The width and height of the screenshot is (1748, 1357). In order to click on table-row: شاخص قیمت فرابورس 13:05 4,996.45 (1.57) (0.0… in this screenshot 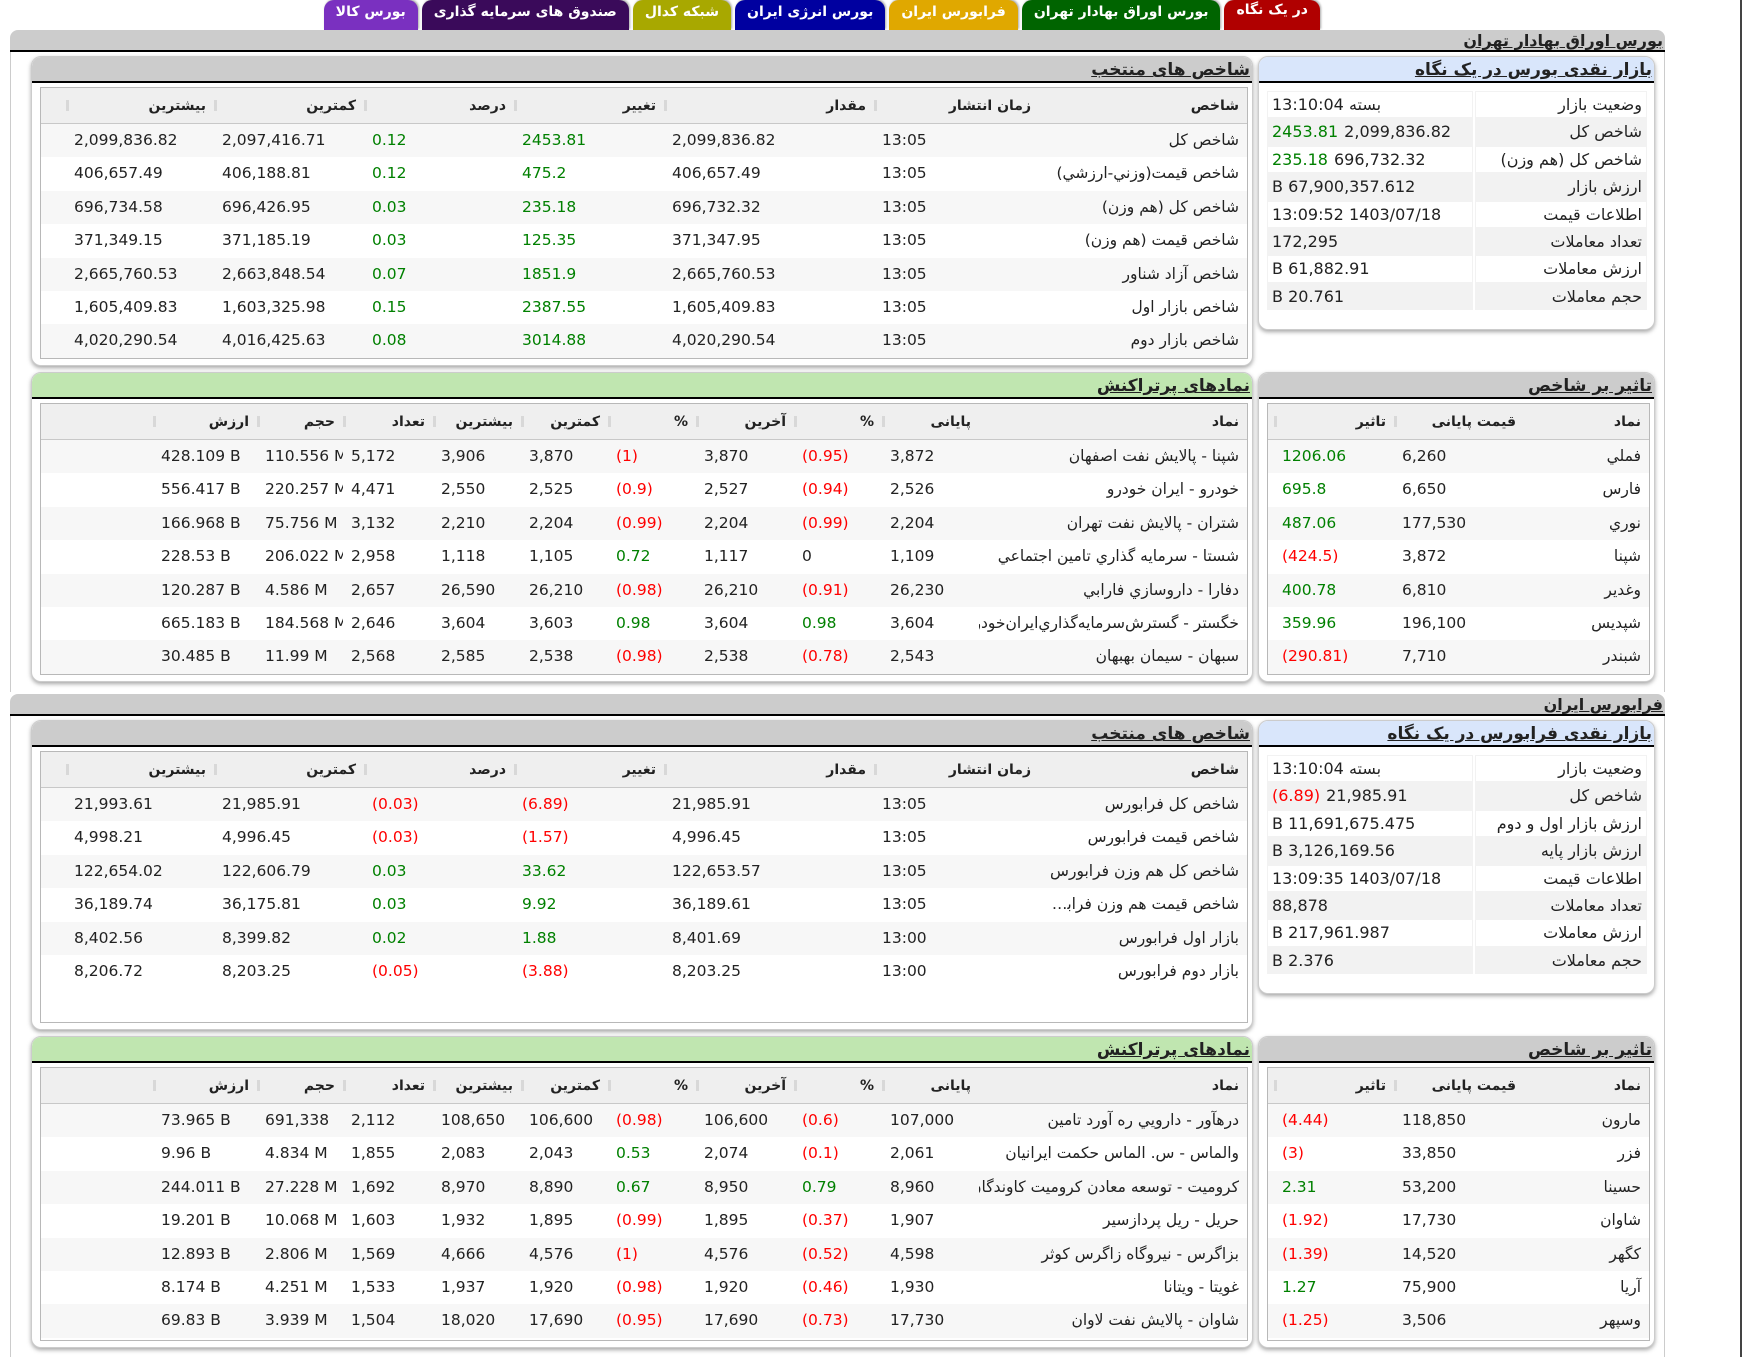, I will do `click(644, 837)`.